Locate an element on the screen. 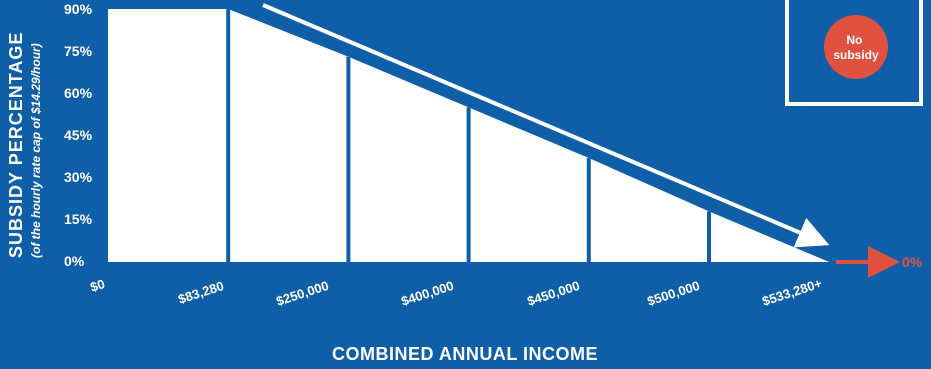 This screenshot has height=369, width=931. x-tick-3: $400,000 is located at coordinates (427, 293).